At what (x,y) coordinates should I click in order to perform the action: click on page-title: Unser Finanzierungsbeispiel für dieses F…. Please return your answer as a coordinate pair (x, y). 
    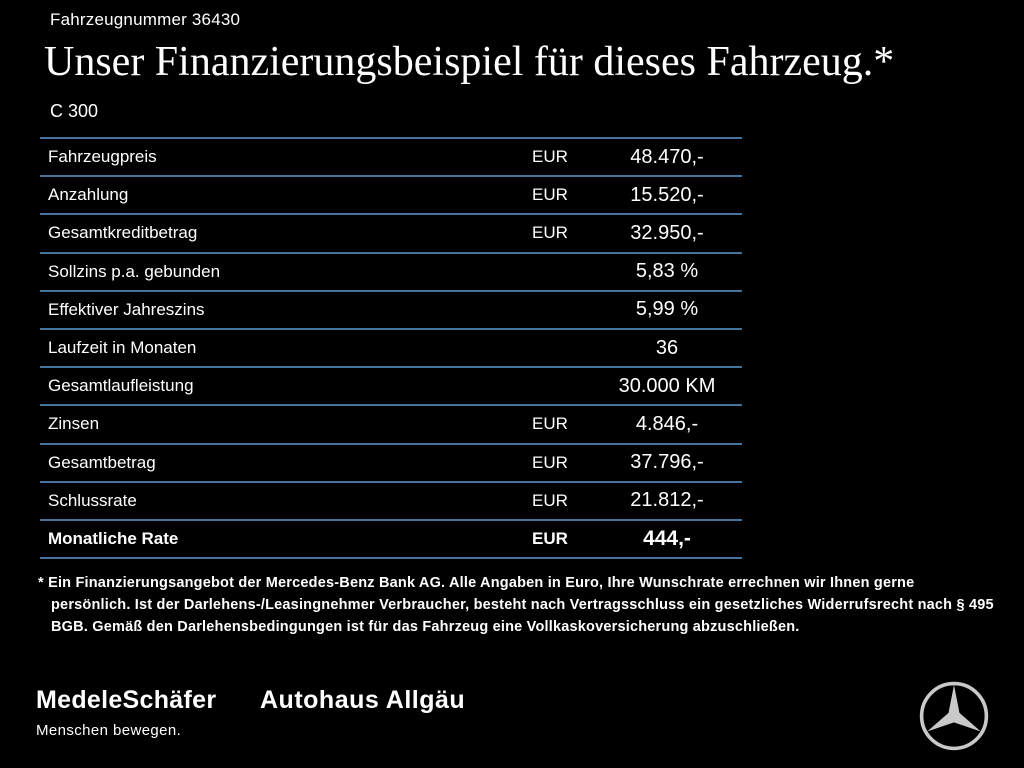
    Looking at the image, I should click on (469, 62).